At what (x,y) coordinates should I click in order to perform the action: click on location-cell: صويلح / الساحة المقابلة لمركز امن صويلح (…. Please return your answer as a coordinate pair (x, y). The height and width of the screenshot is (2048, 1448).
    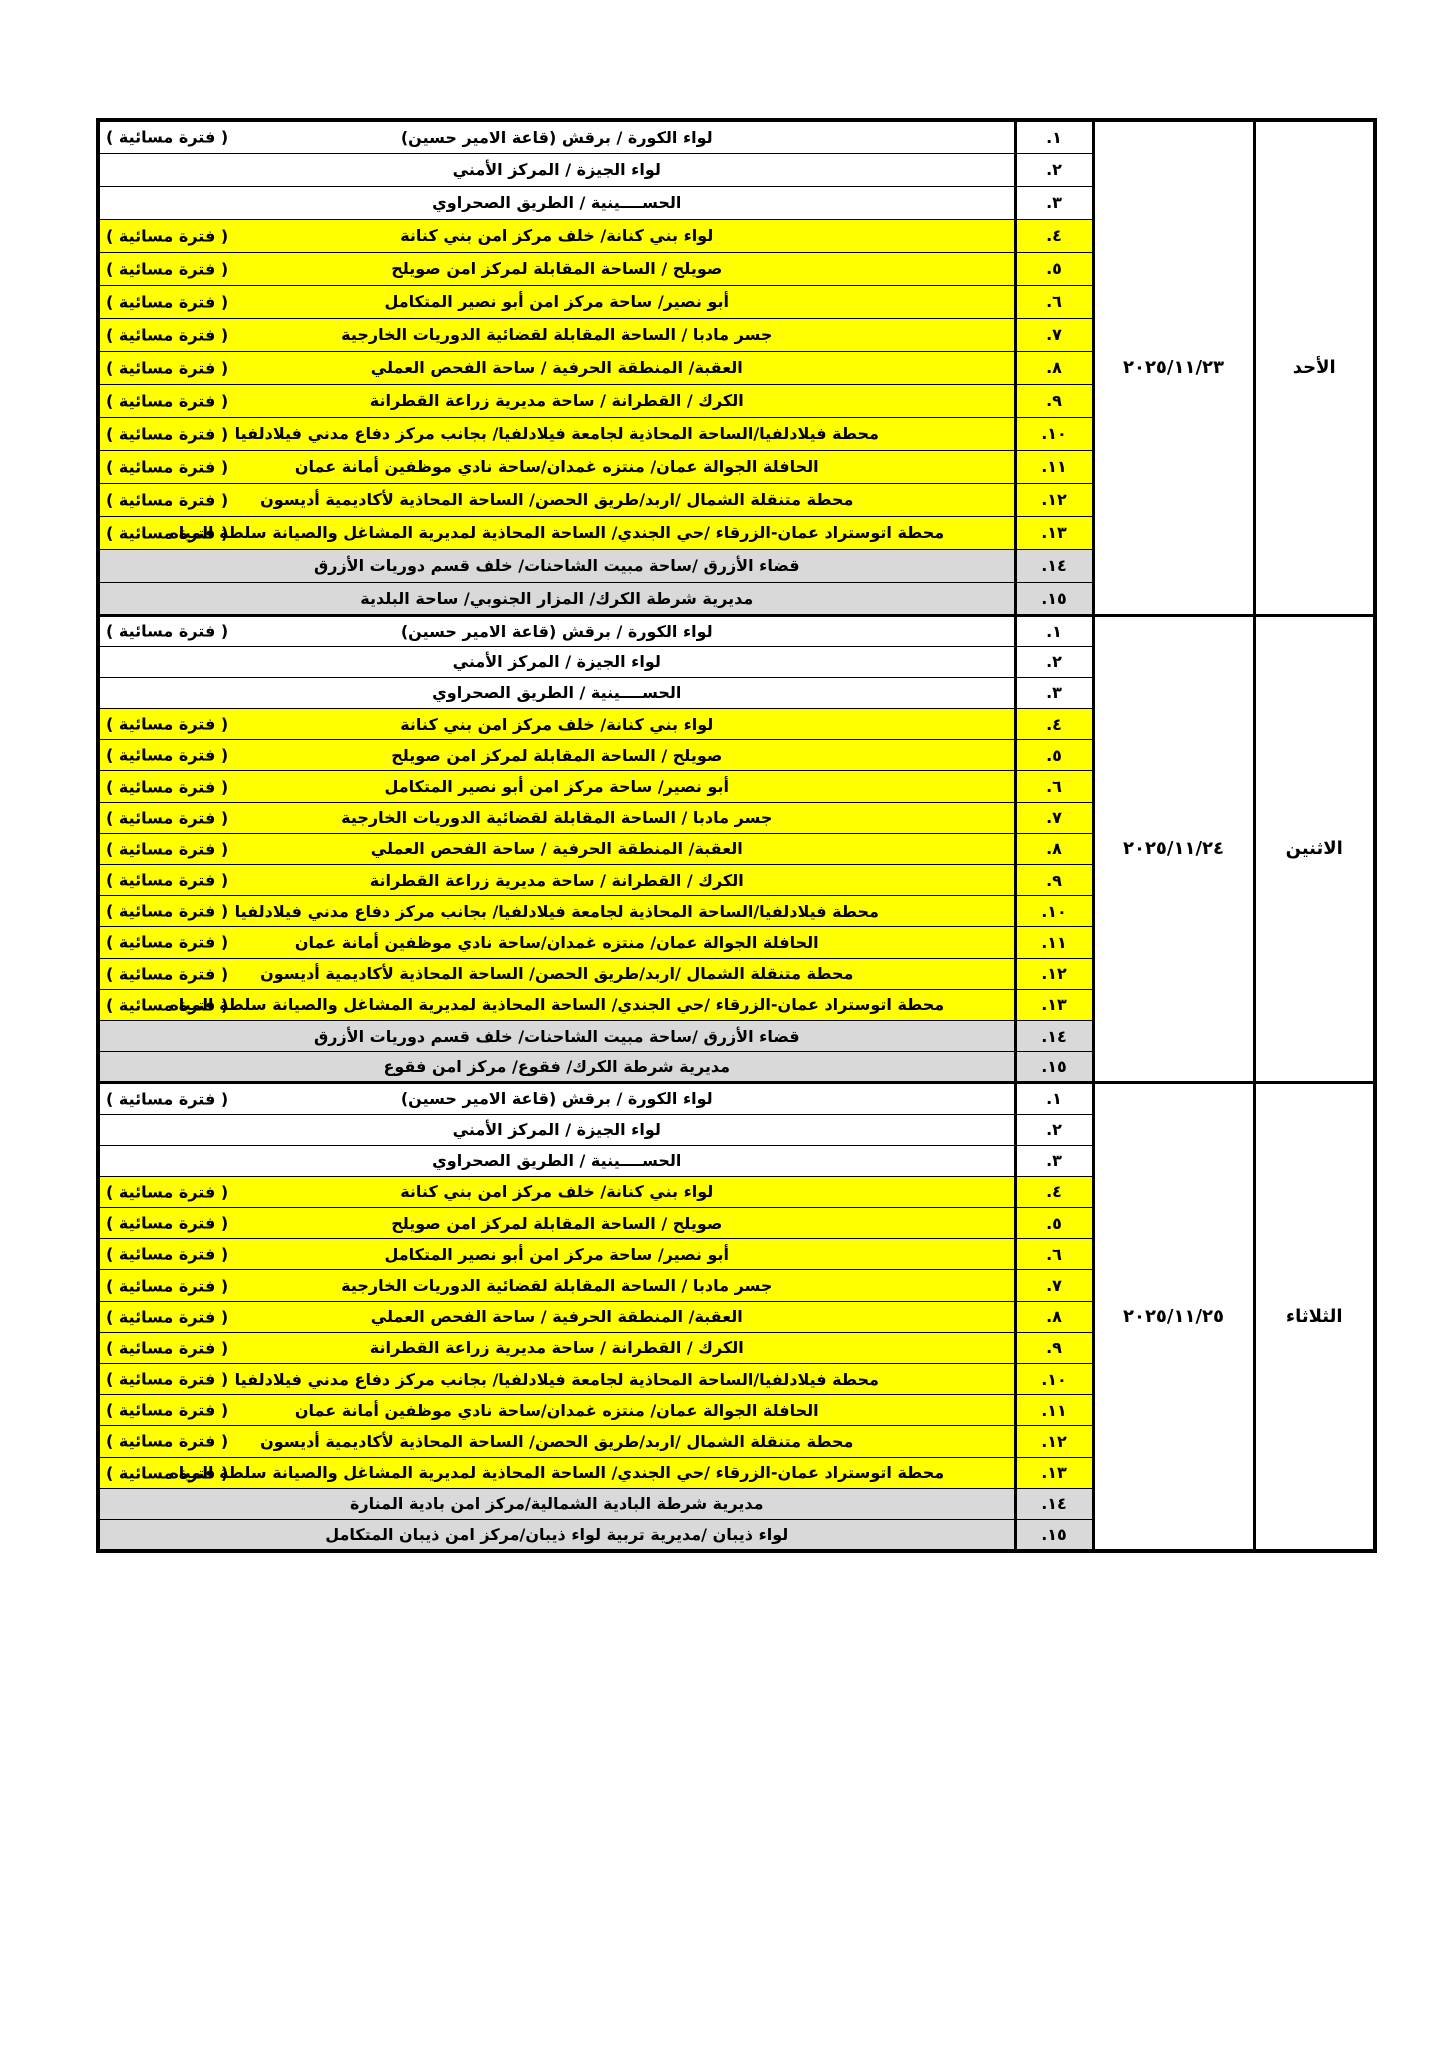
    Looking at the image, I should click on (556, 755).